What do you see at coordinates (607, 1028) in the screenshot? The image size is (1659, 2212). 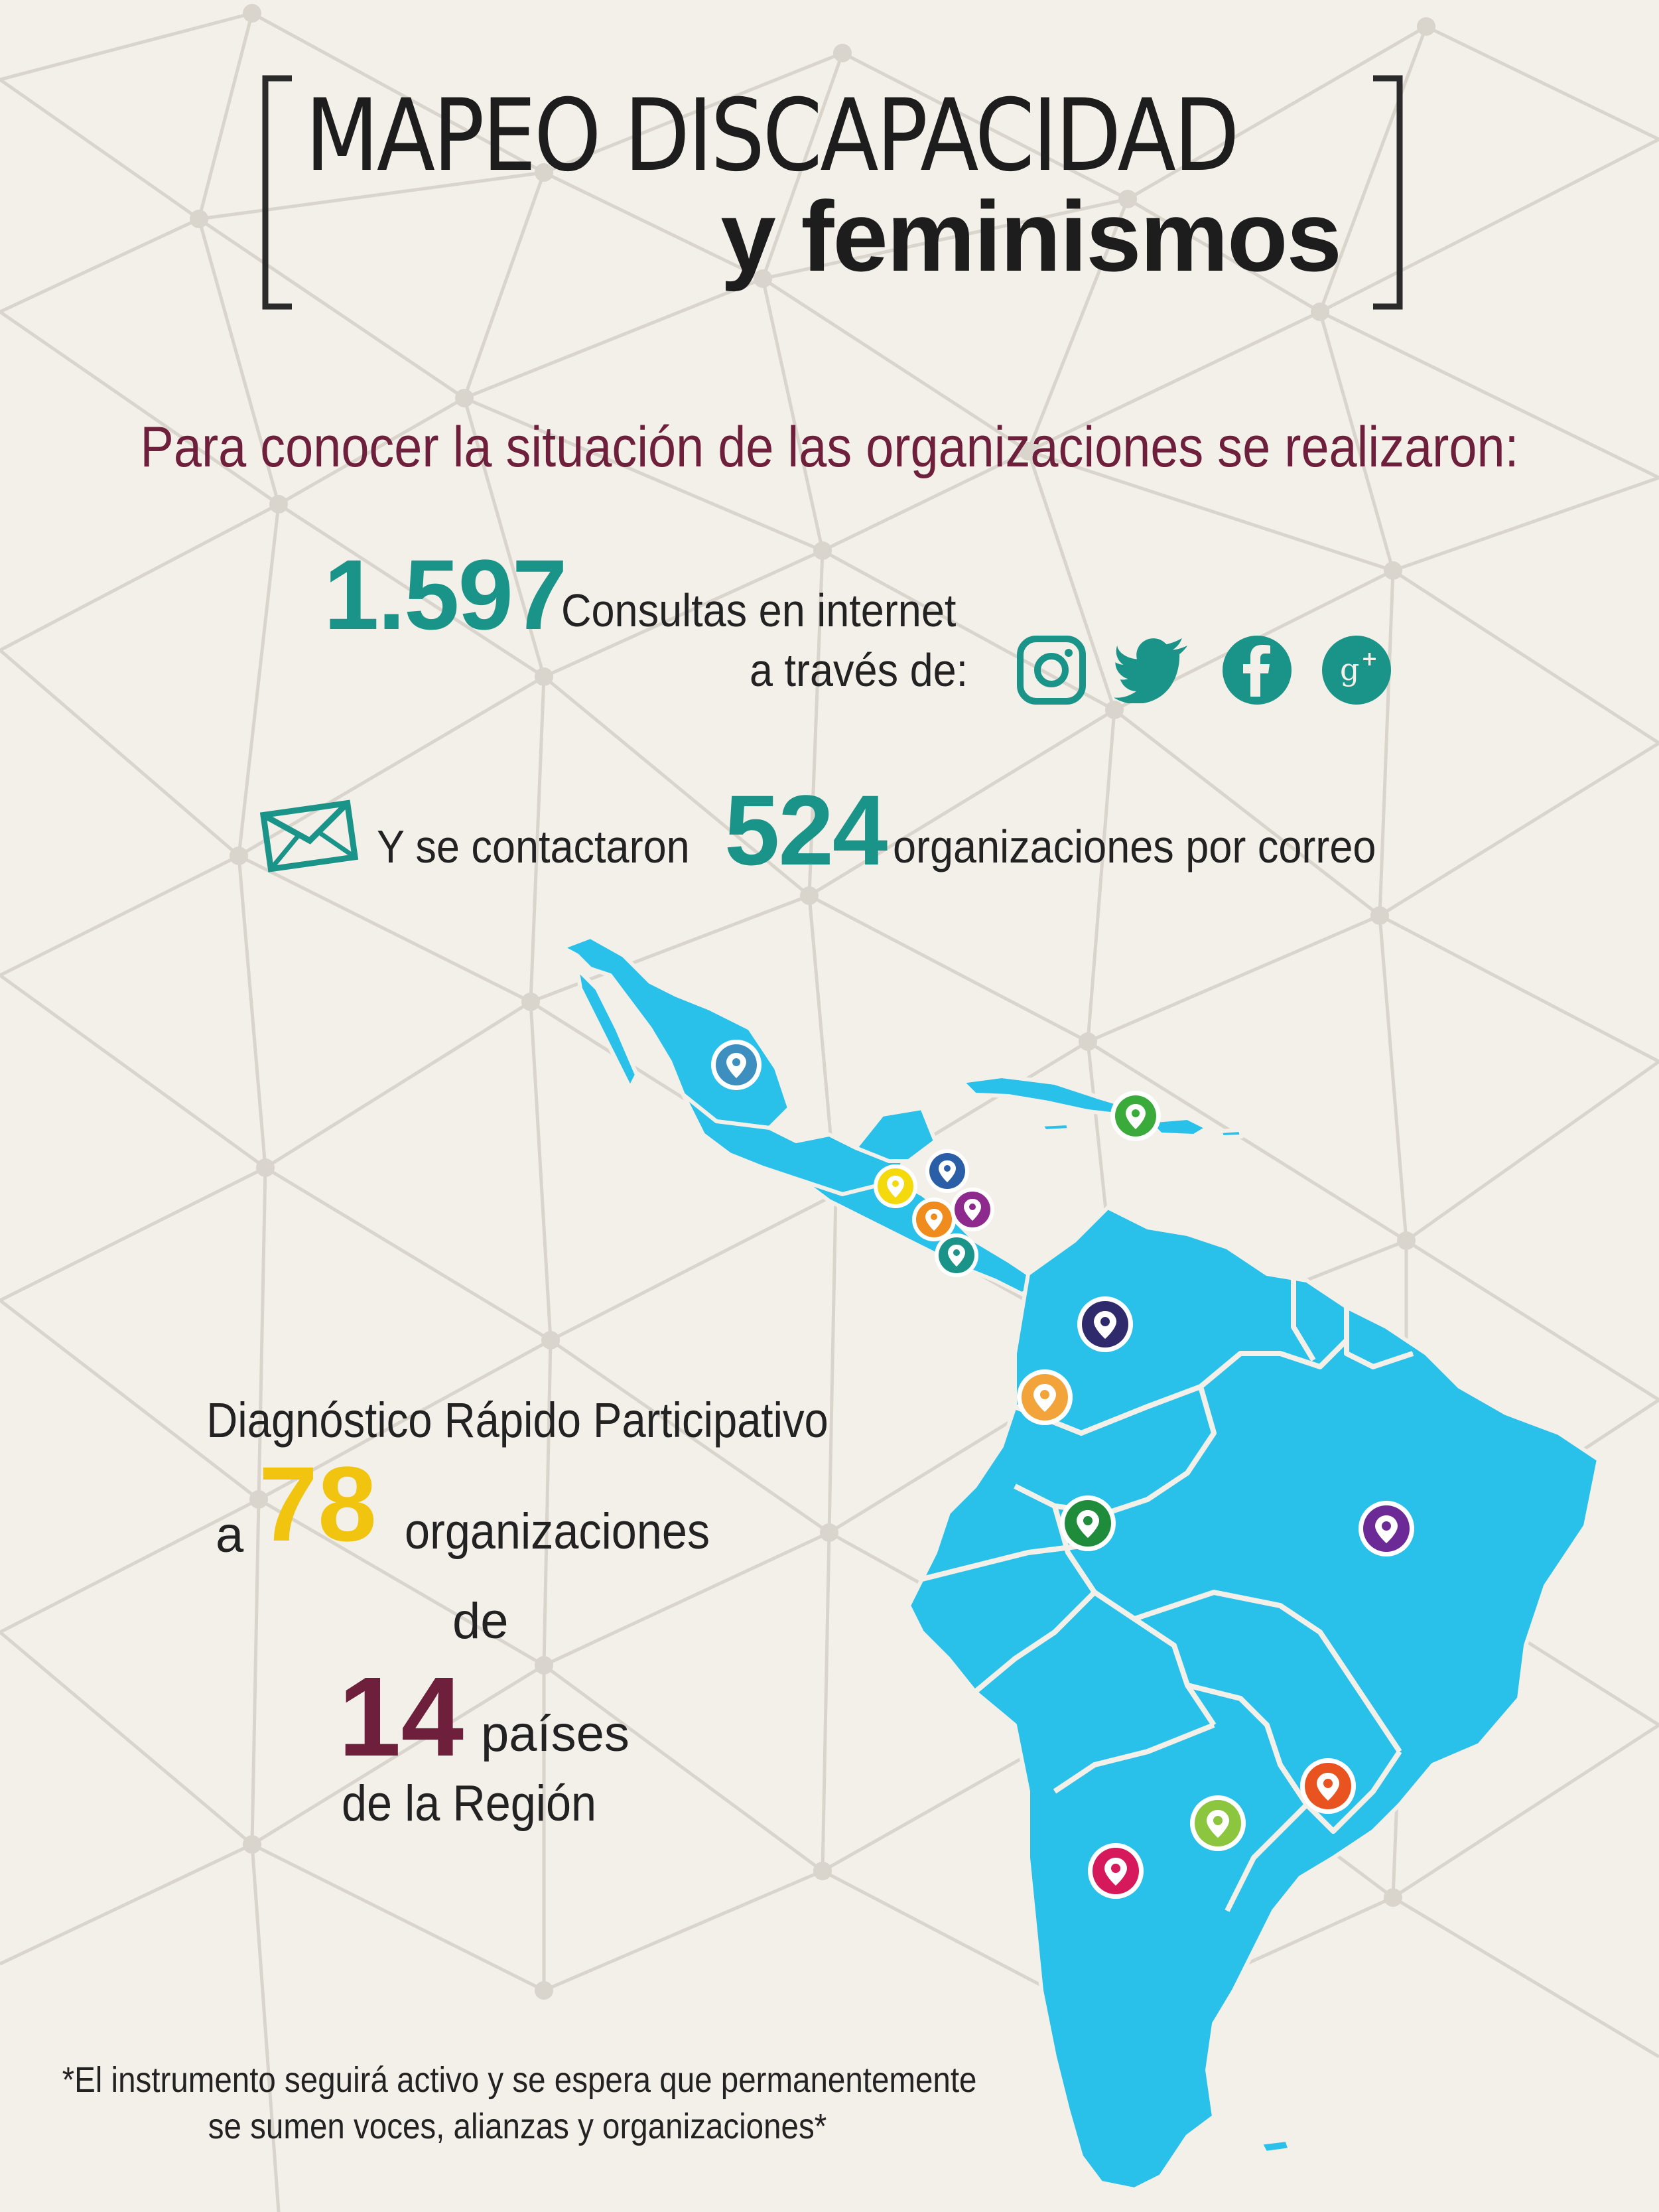 I see `map-baja` at bounding box center [607, 1028].